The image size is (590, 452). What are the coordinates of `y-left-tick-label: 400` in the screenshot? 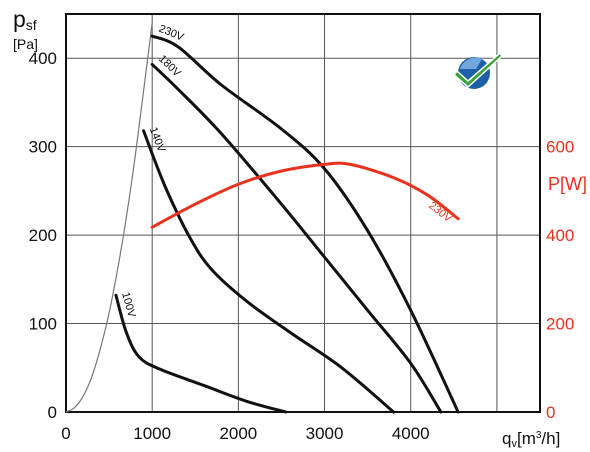 It's located at (43, 58).